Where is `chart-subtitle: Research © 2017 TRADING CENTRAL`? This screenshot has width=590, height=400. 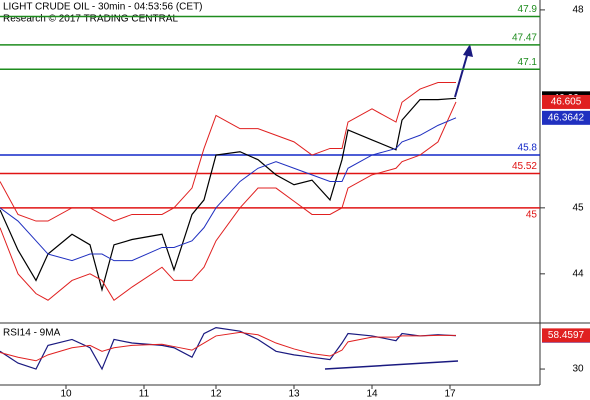 chart-subtitle: Research © 2017 TRADING CENTRAL is located at coordinates (90, 19).